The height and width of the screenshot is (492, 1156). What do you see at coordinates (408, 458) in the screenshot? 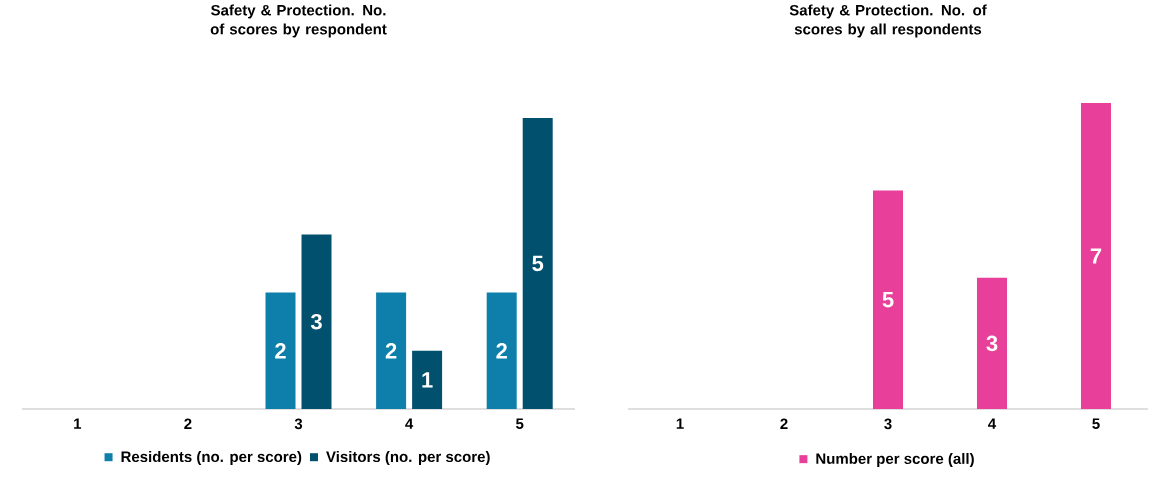
I see `legend-label: Visitors (no. per score)` at bounding box center [408, 458].